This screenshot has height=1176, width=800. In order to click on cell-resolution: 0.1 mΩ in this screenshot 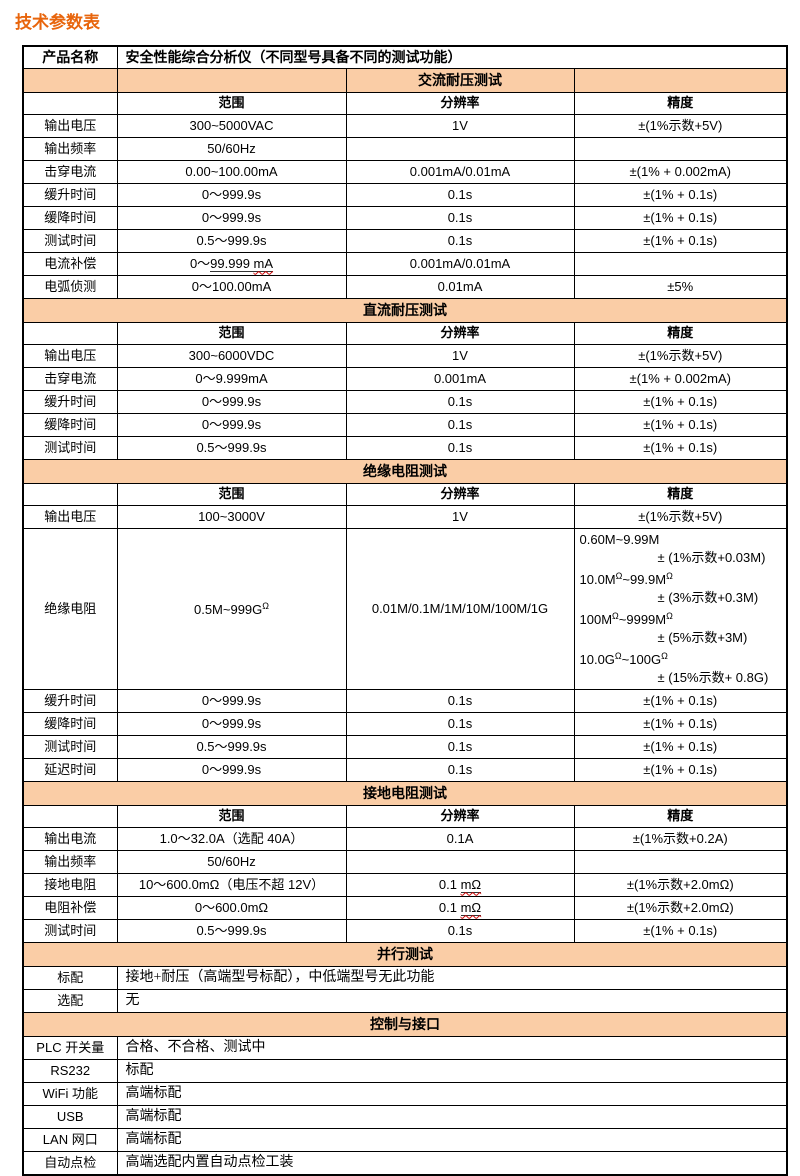, I will do `click(460, 885)`.